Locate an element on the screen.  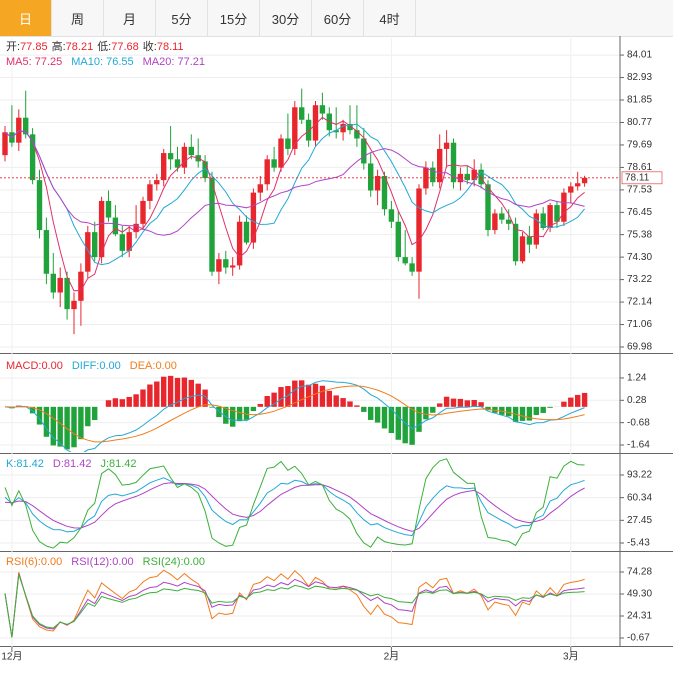
y-tick-label: 77.53 is located at coordinates (639, 190).